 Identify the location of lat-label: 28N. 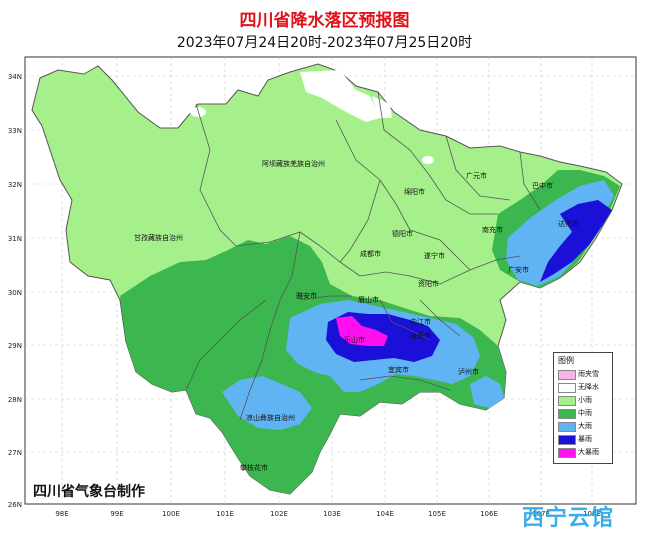
(15, 400).